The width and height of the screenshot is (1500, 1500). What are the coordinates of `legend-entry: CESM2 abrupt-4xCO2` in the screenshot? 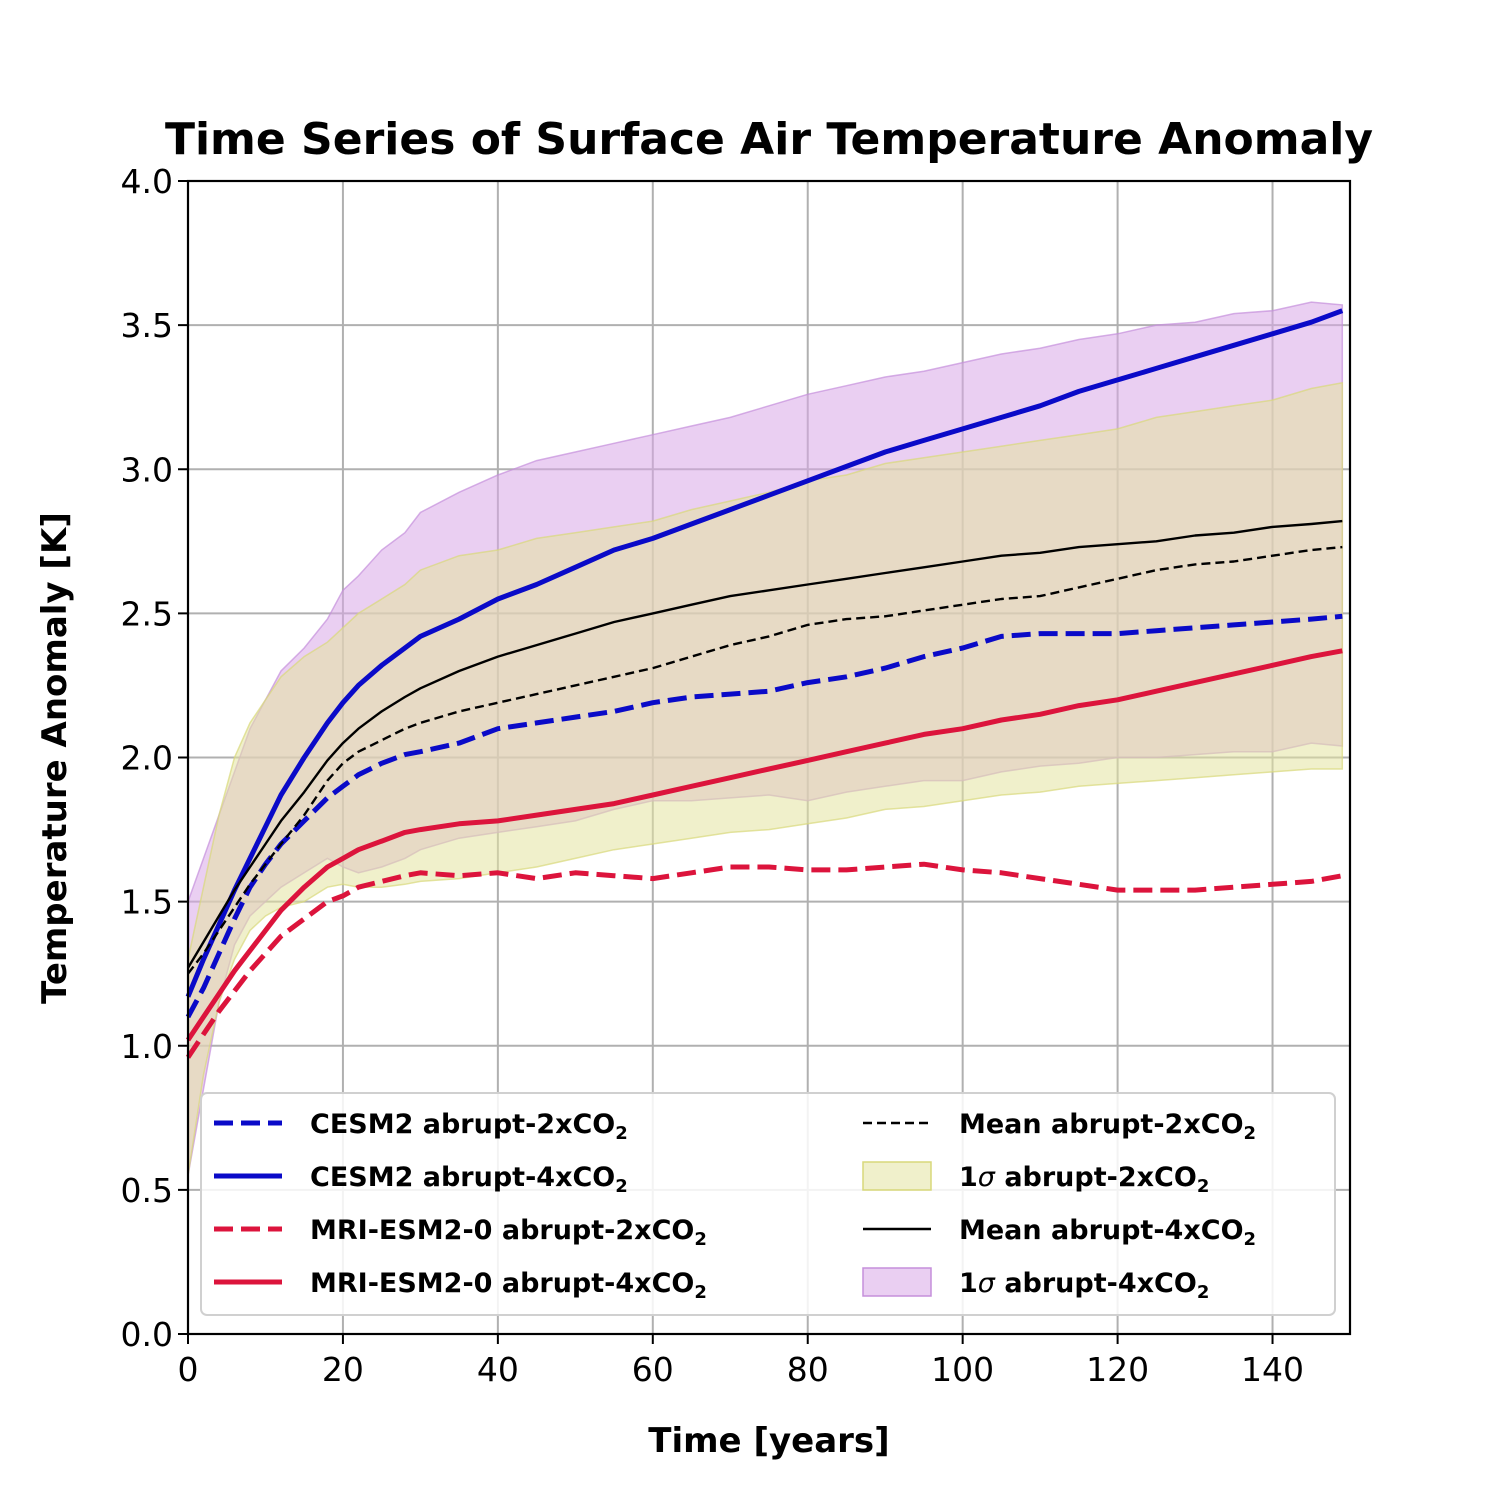 It's located at (421, 1179).